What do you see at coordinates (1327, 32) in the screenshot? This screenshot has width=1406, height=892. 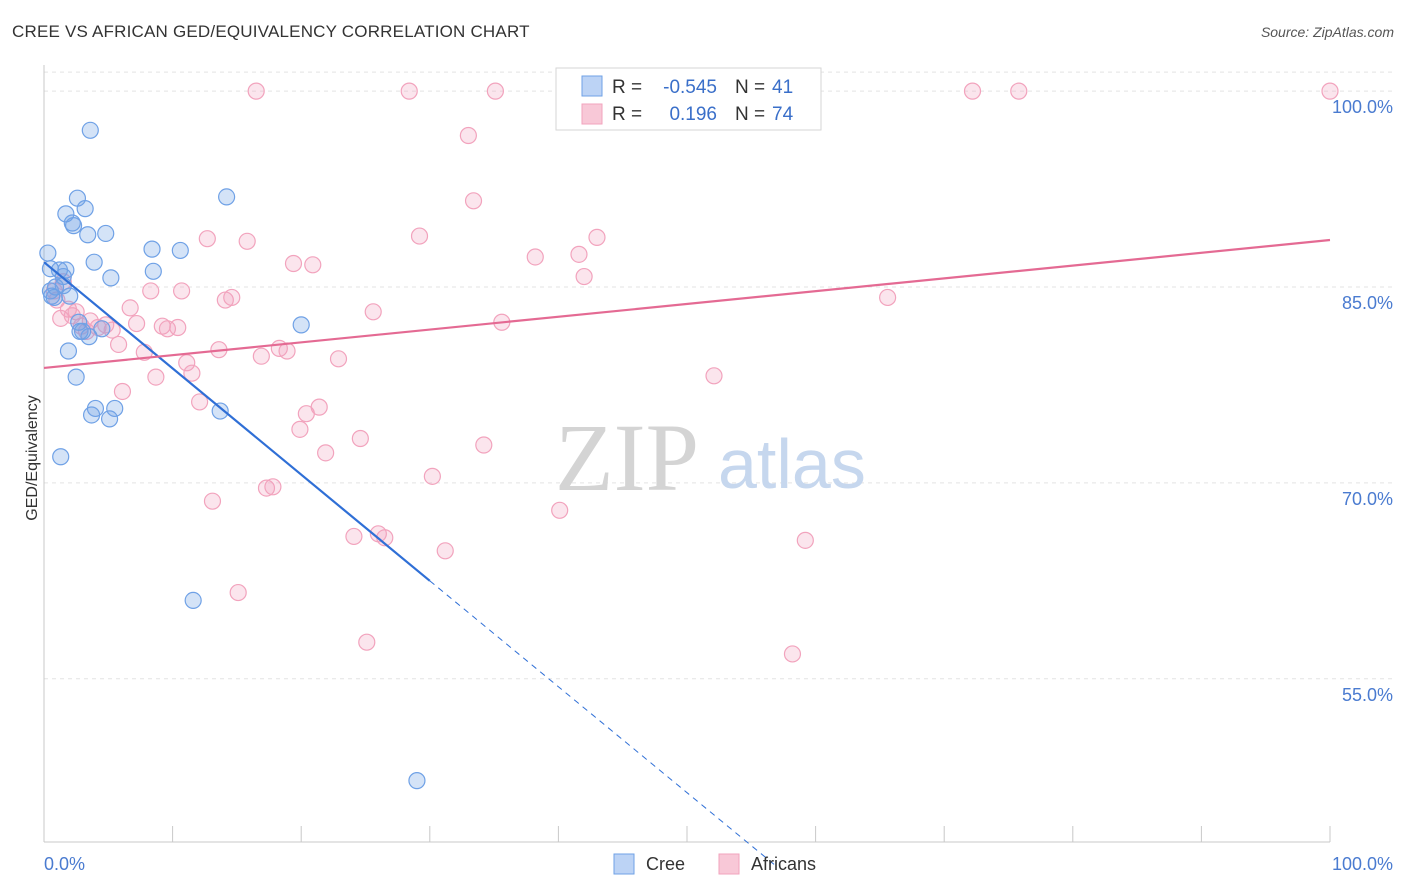 I see `source-credit: Source: ZipAtlas.com` at bounding box center [1327, 32].